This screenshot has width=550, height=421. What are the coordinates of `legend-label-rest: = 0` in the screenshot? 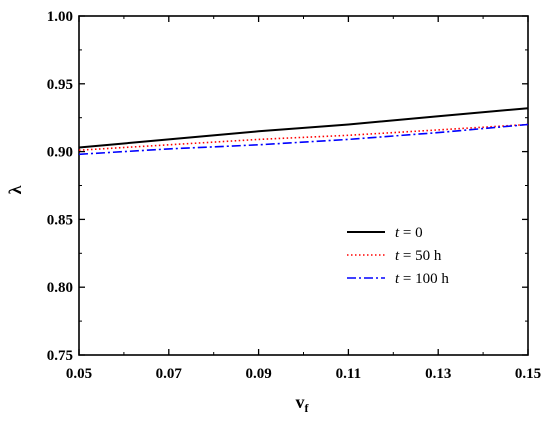 It's located at (410, 233).